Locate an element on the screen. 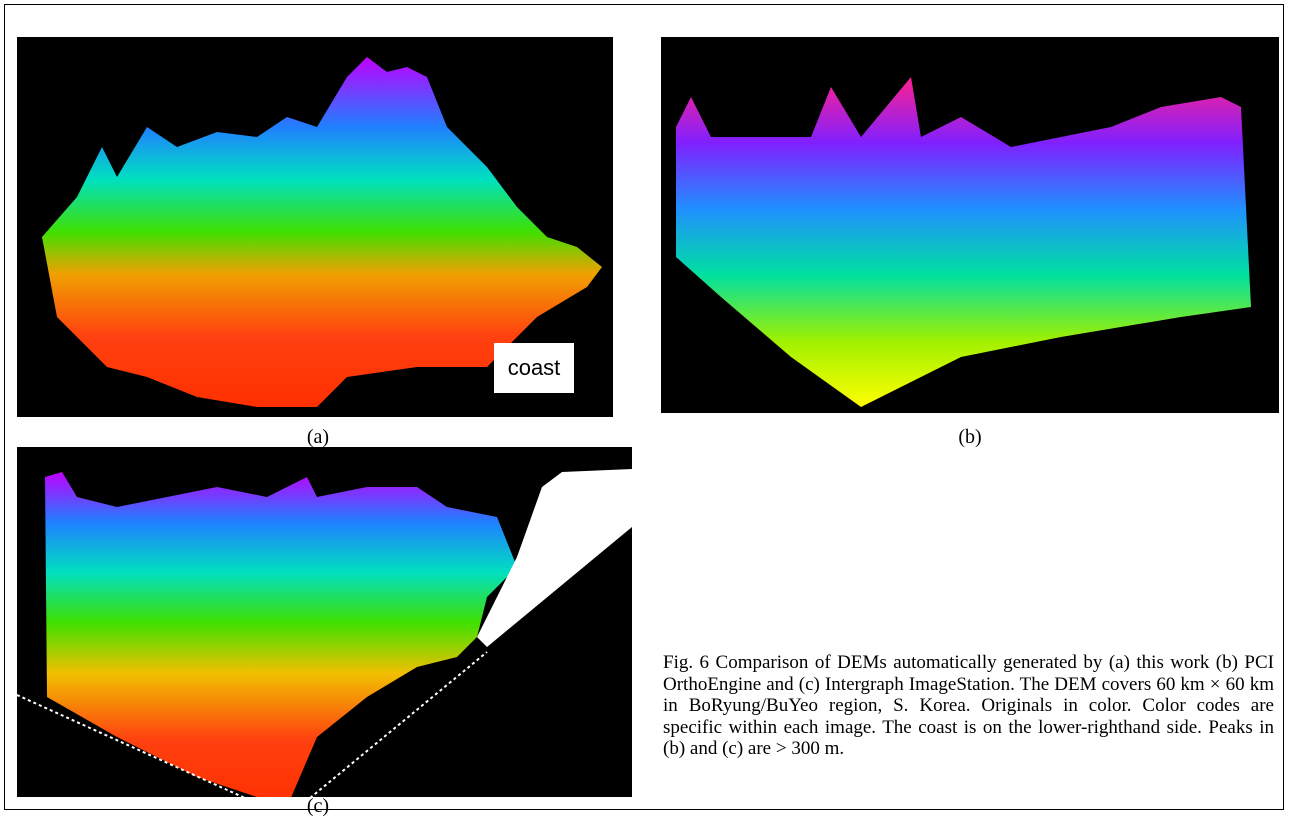 Image resolution: width=1290 pixels, height=818 pixels. panel-label: (a) is located at coordinates (318, 437).